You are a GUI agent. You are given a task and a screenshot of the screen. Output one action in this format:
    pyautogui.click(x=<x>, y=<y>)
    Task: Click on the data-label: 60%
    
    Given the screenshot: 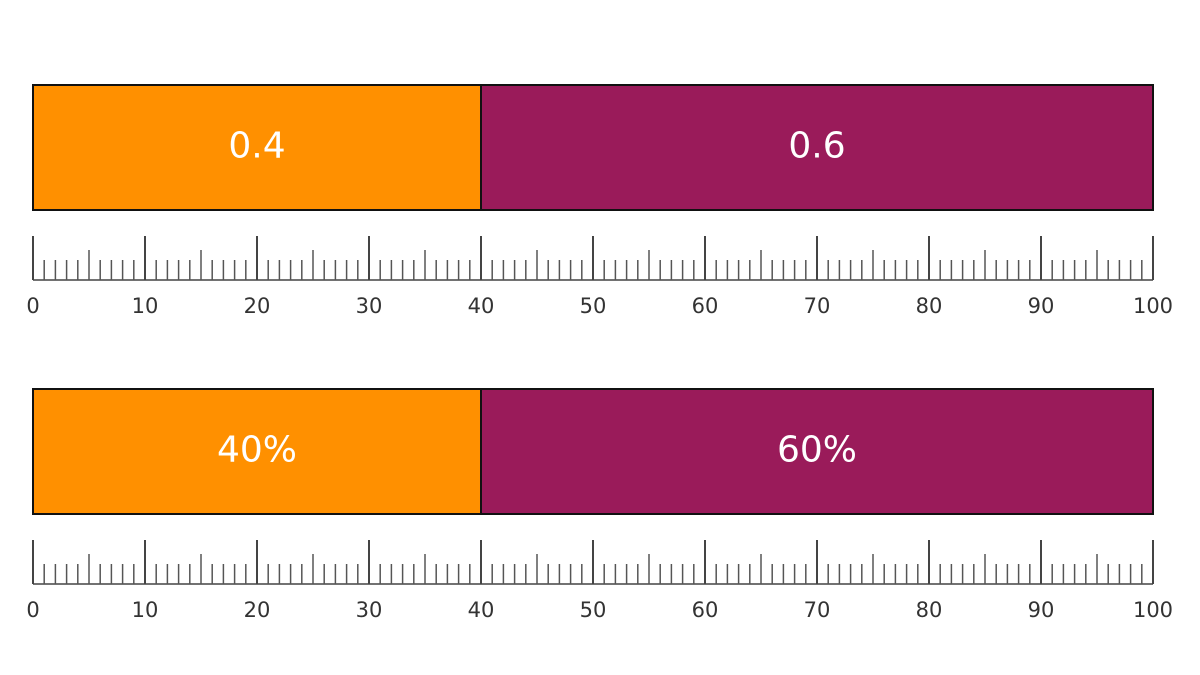 What is the action you would take?
    pyautogui.click(x=817, y=450)
    